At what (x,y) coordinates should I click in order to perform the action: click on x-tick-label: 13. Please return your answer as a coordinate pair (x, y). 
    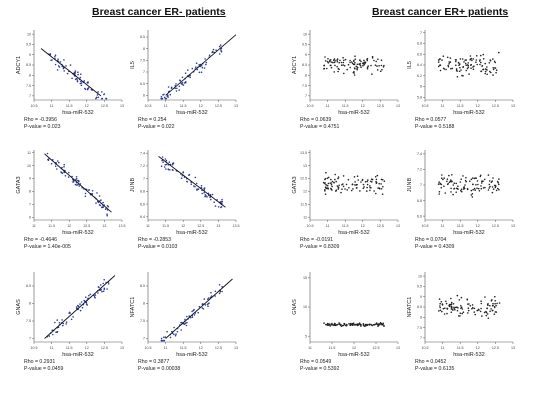
    Looking at the image, I should click on (398, 106).